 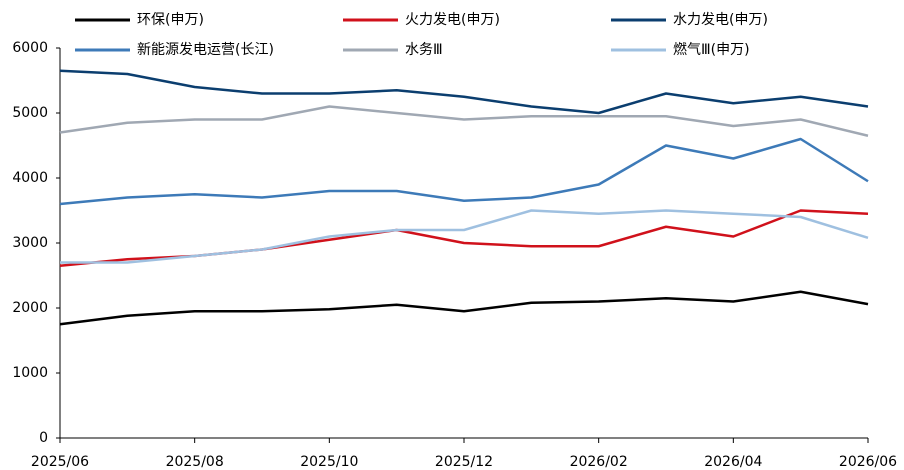 I want to click on legend-label: 新能源发电运营(长江), so click(x=205, y=50).